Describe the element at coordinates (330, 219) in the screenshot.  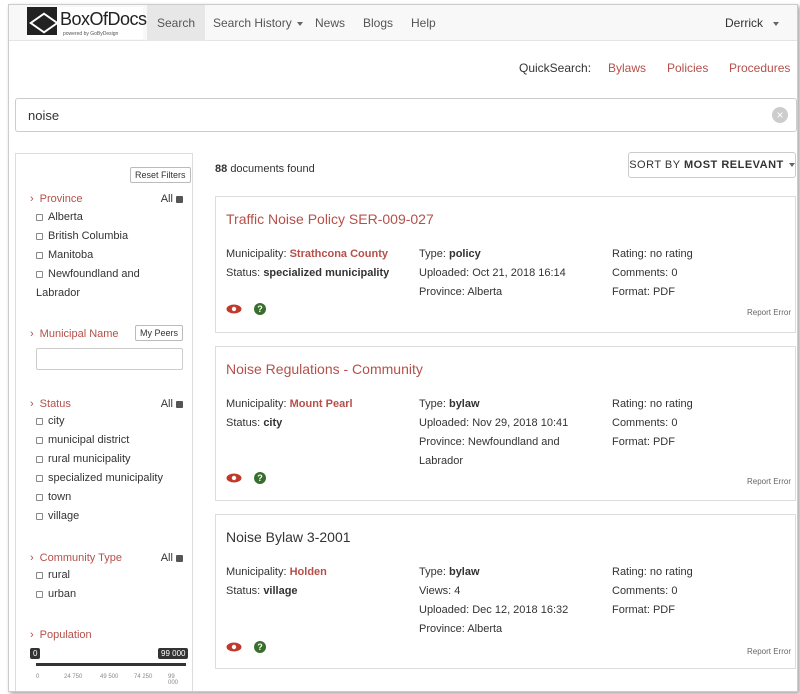
I see `result-title-link: Traffic Noise Policy SER-009-027` at that location.